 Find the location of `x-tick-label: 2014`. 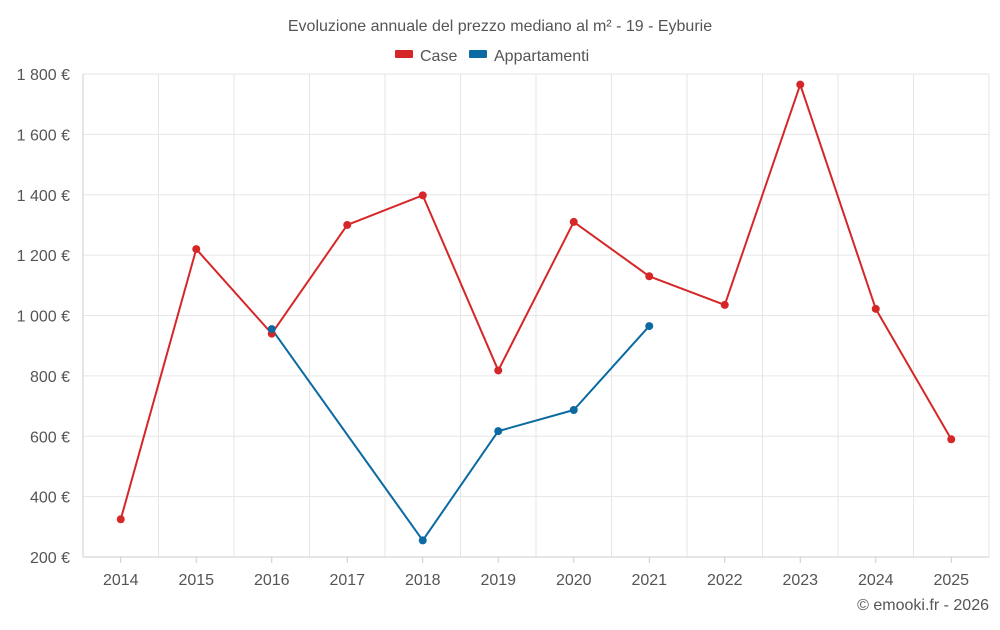

x-tick-label: 2014 is located at coordinates (121, 580).